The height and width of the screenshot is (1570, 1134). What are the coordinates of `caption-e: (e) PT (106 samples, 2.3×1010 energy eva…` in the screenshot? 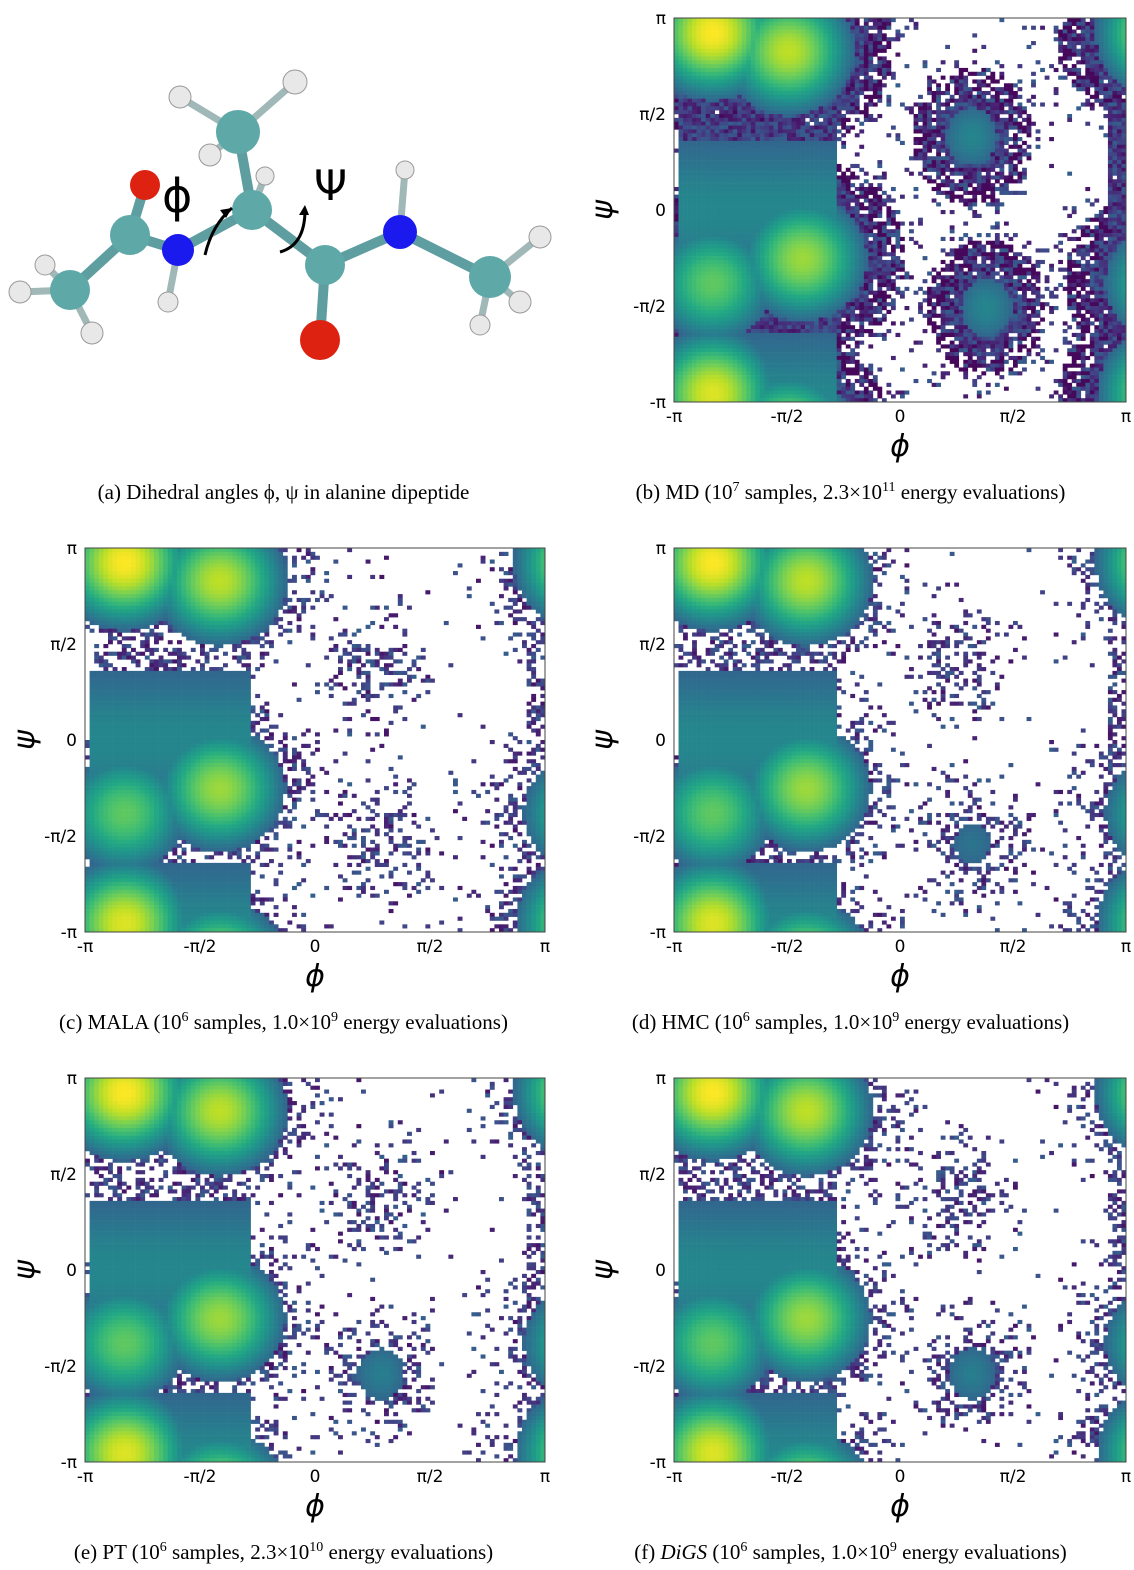 It's located at (283, 1552).